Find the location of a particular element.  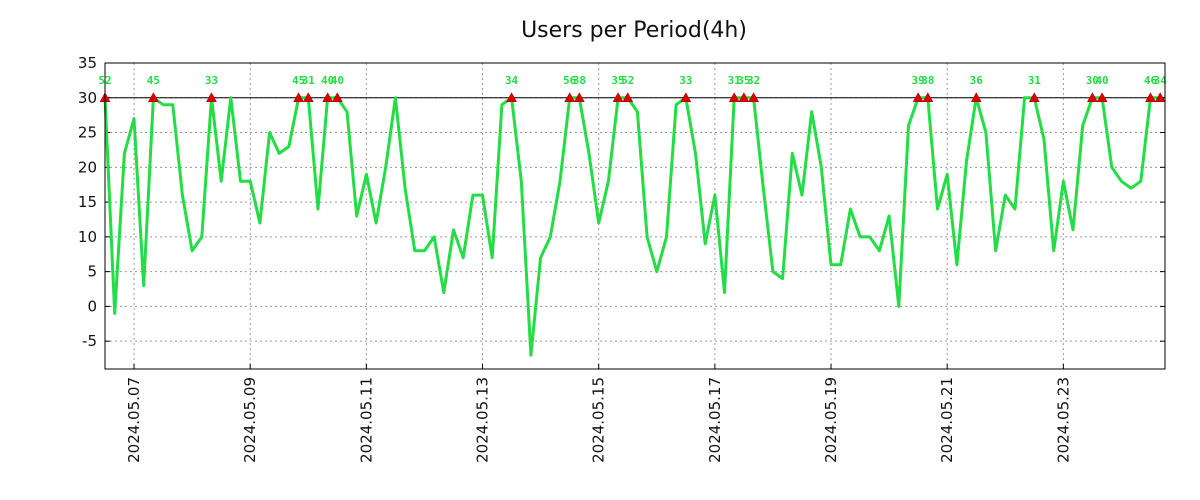

x-tick-label: 2024.05.21 is located at coordinates (947, 420).